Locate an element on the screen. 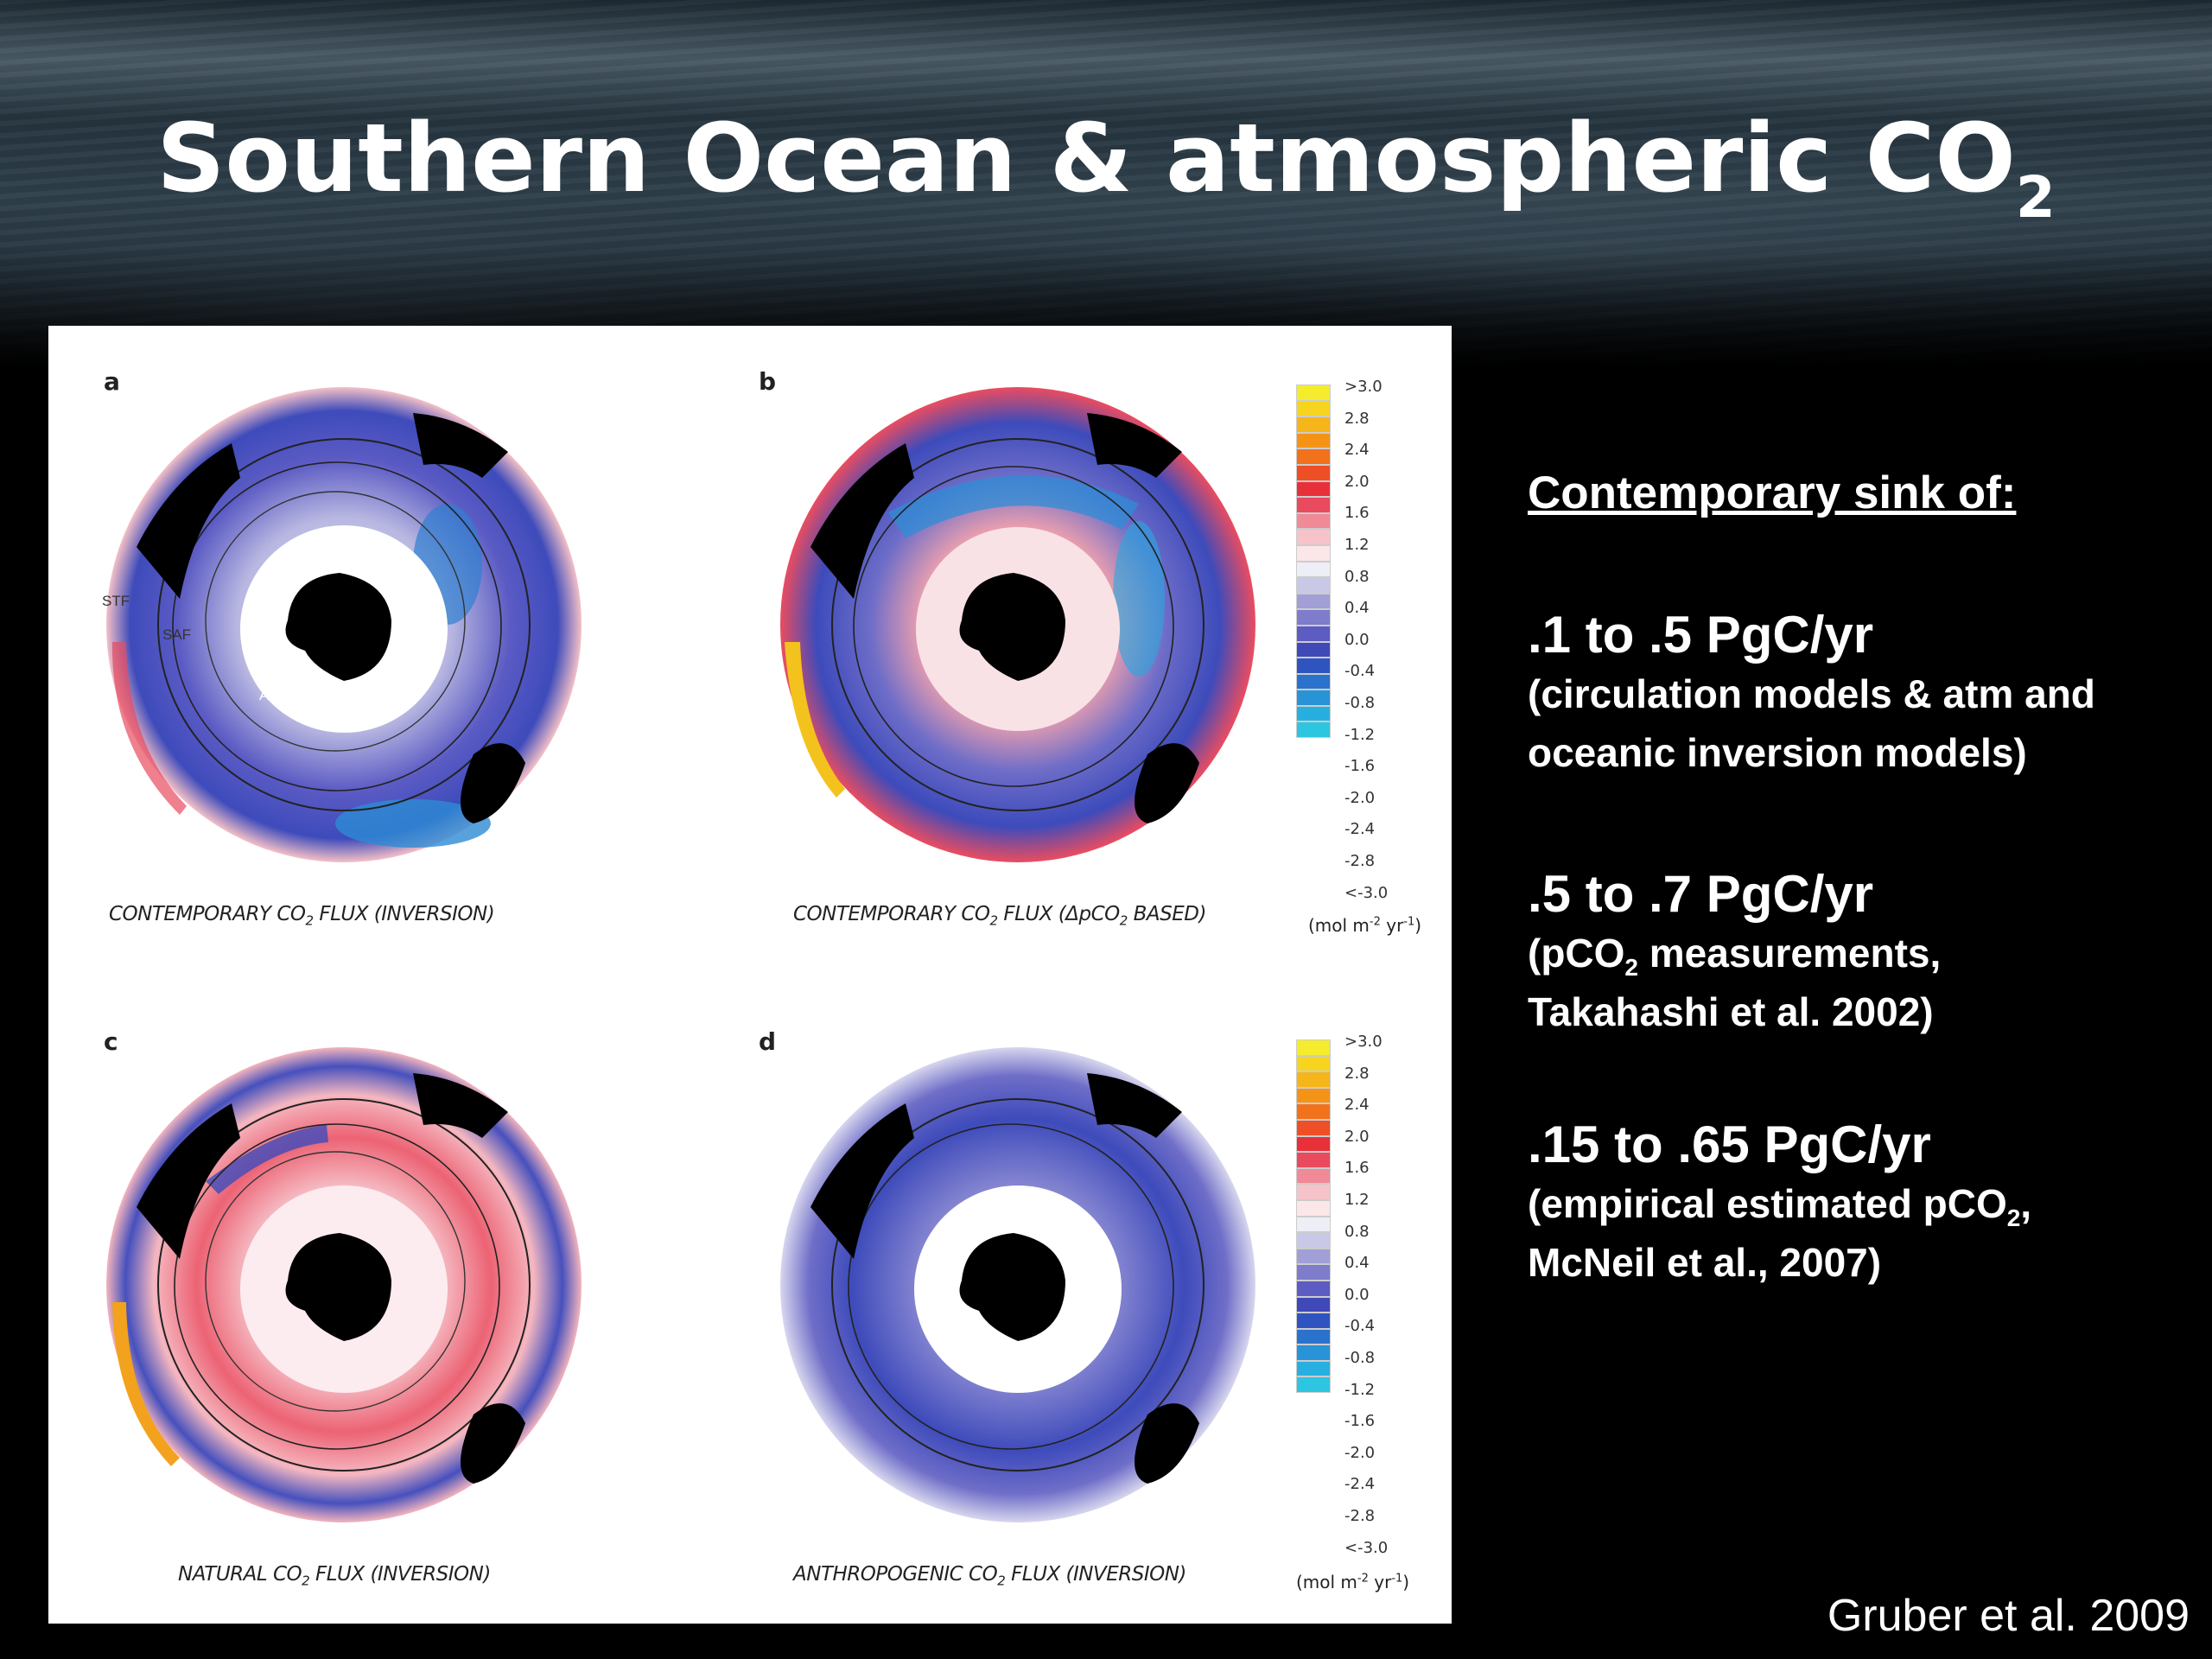 Image resolution: width=2212 pixels, height=1659 pixels. sink-value-3: .15 to .65 PgC/yr is located at coordinates (1729, 1144).